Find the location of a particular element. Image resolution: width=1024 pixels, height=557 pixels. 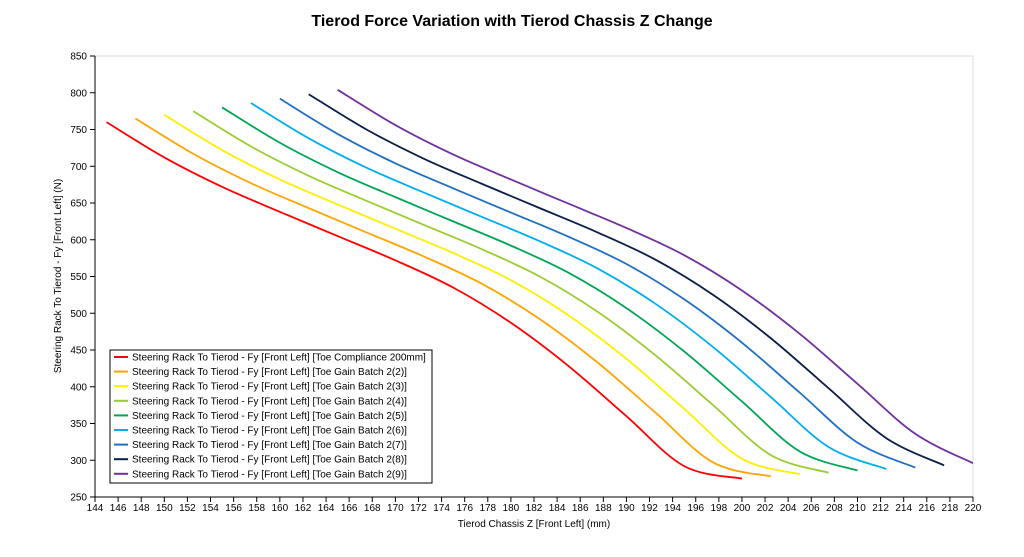

x-tick-label: 156 is located at coordinates (233, 508).